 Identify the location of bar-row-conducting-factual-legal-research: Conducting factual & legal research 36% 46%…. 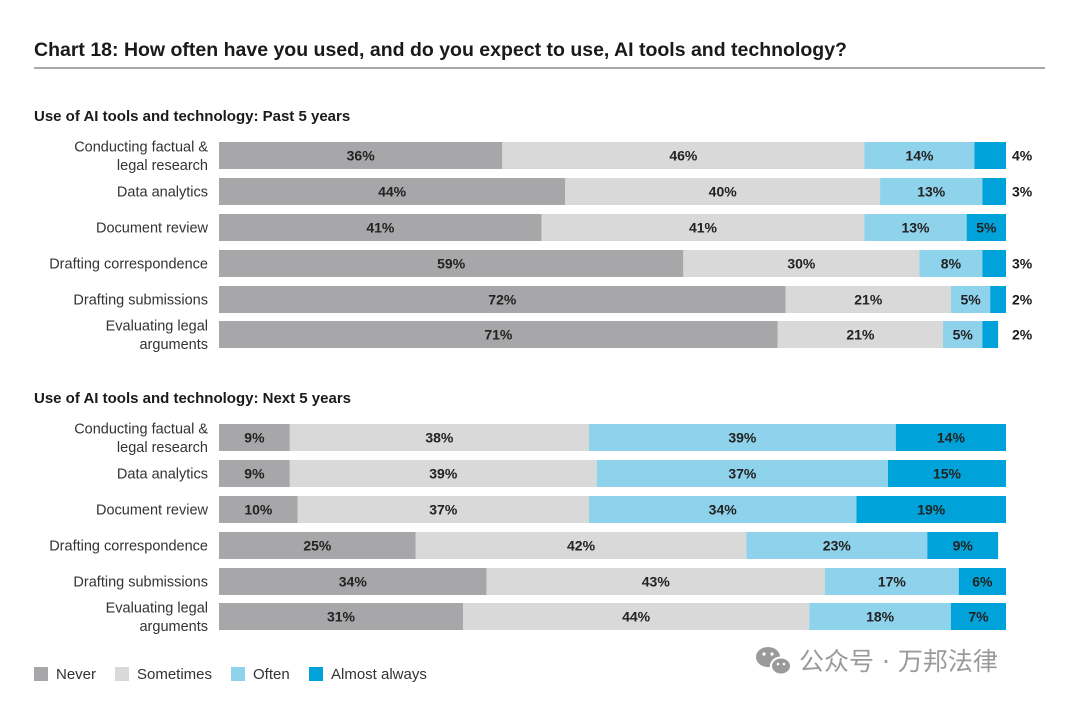
(553, 156).